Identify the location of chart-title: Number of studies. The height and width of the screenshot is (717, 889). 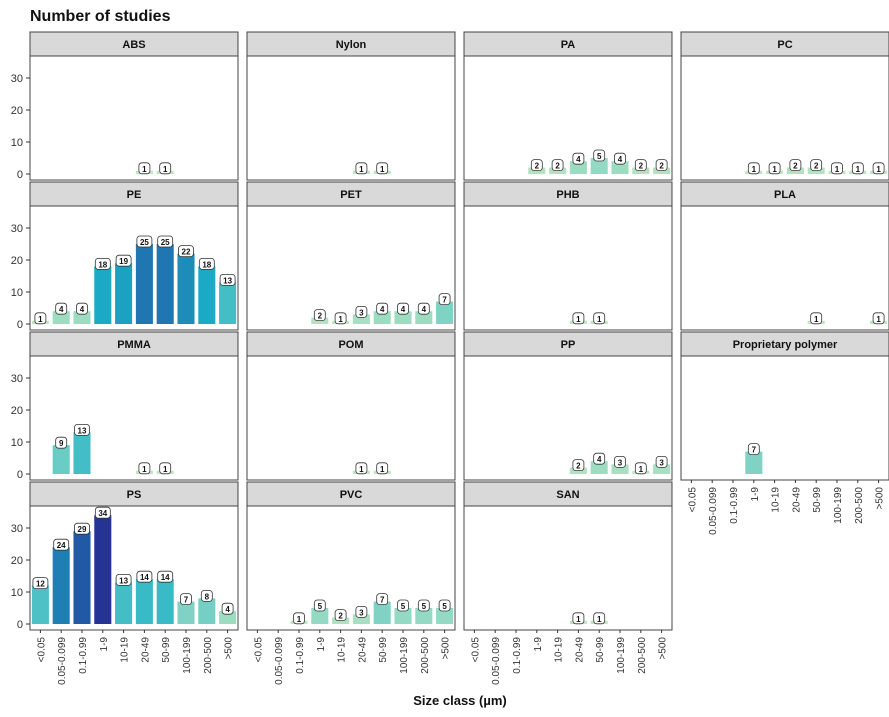
(100, 16).